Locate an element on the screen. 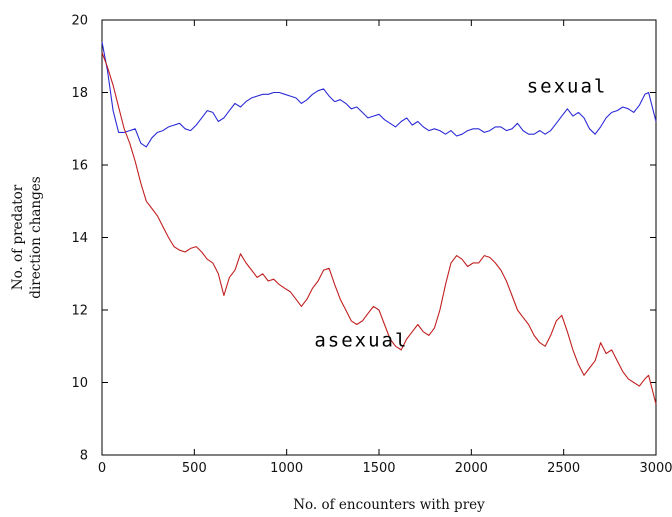  x-tick-label: 0 is located at coordinates (102, 468).